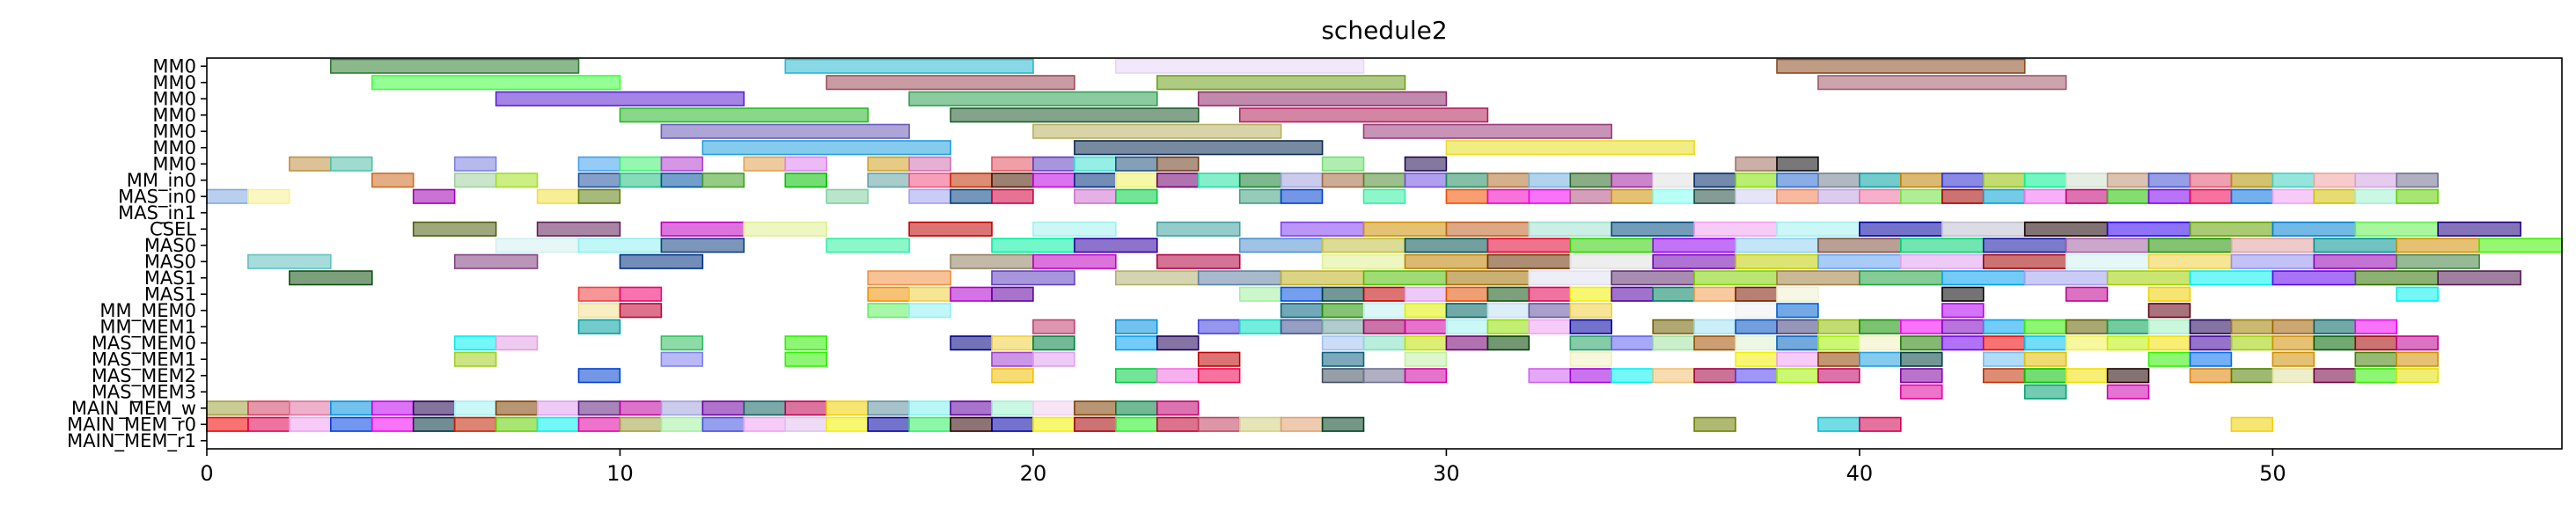 The width and height of the screenshot is (2576, 521). I want to click on x-tick-label: 40, so click(1860, 473).